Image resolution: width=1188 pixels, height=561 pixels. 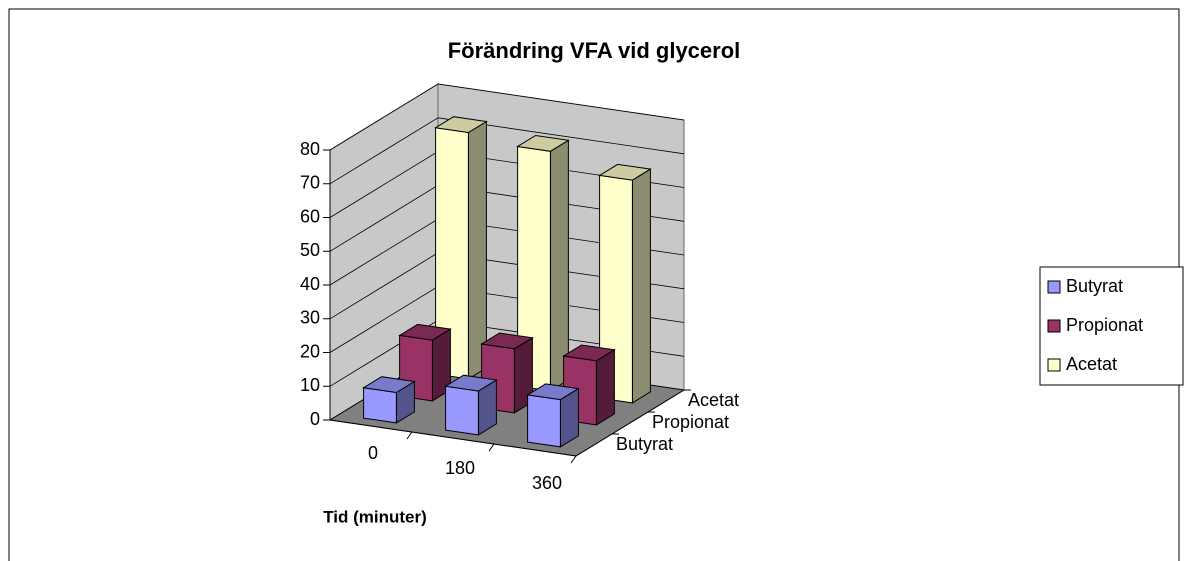 I want to click on y-tick-label: 0, so click(x=315, y=419).